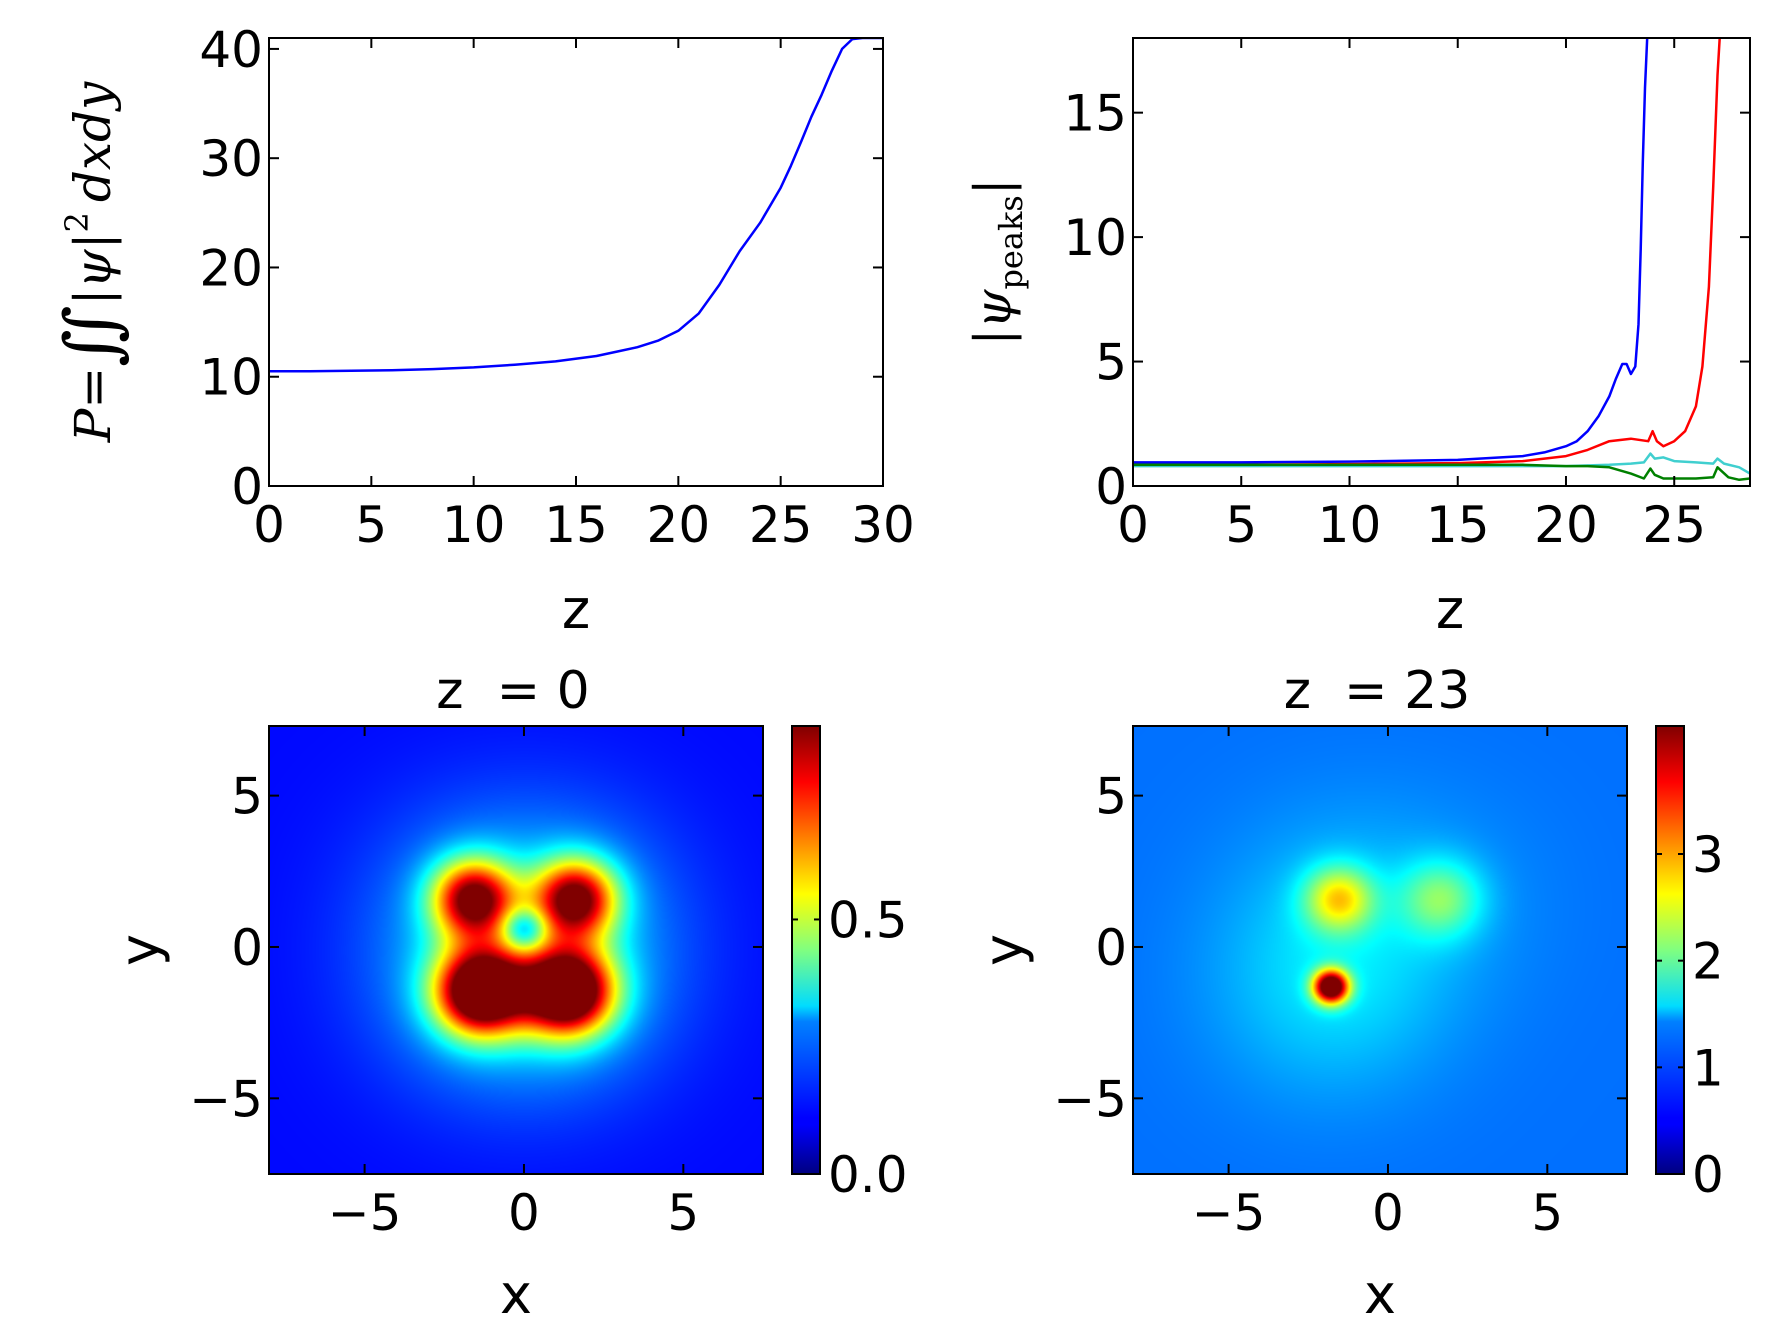 Image resolution: width=1770 pixels, height=1339 pixels. What do you see at coordinates (93, 425) in the screenshot?
I see `power-y-label-lhs: P` at bounding box center [93, 425].